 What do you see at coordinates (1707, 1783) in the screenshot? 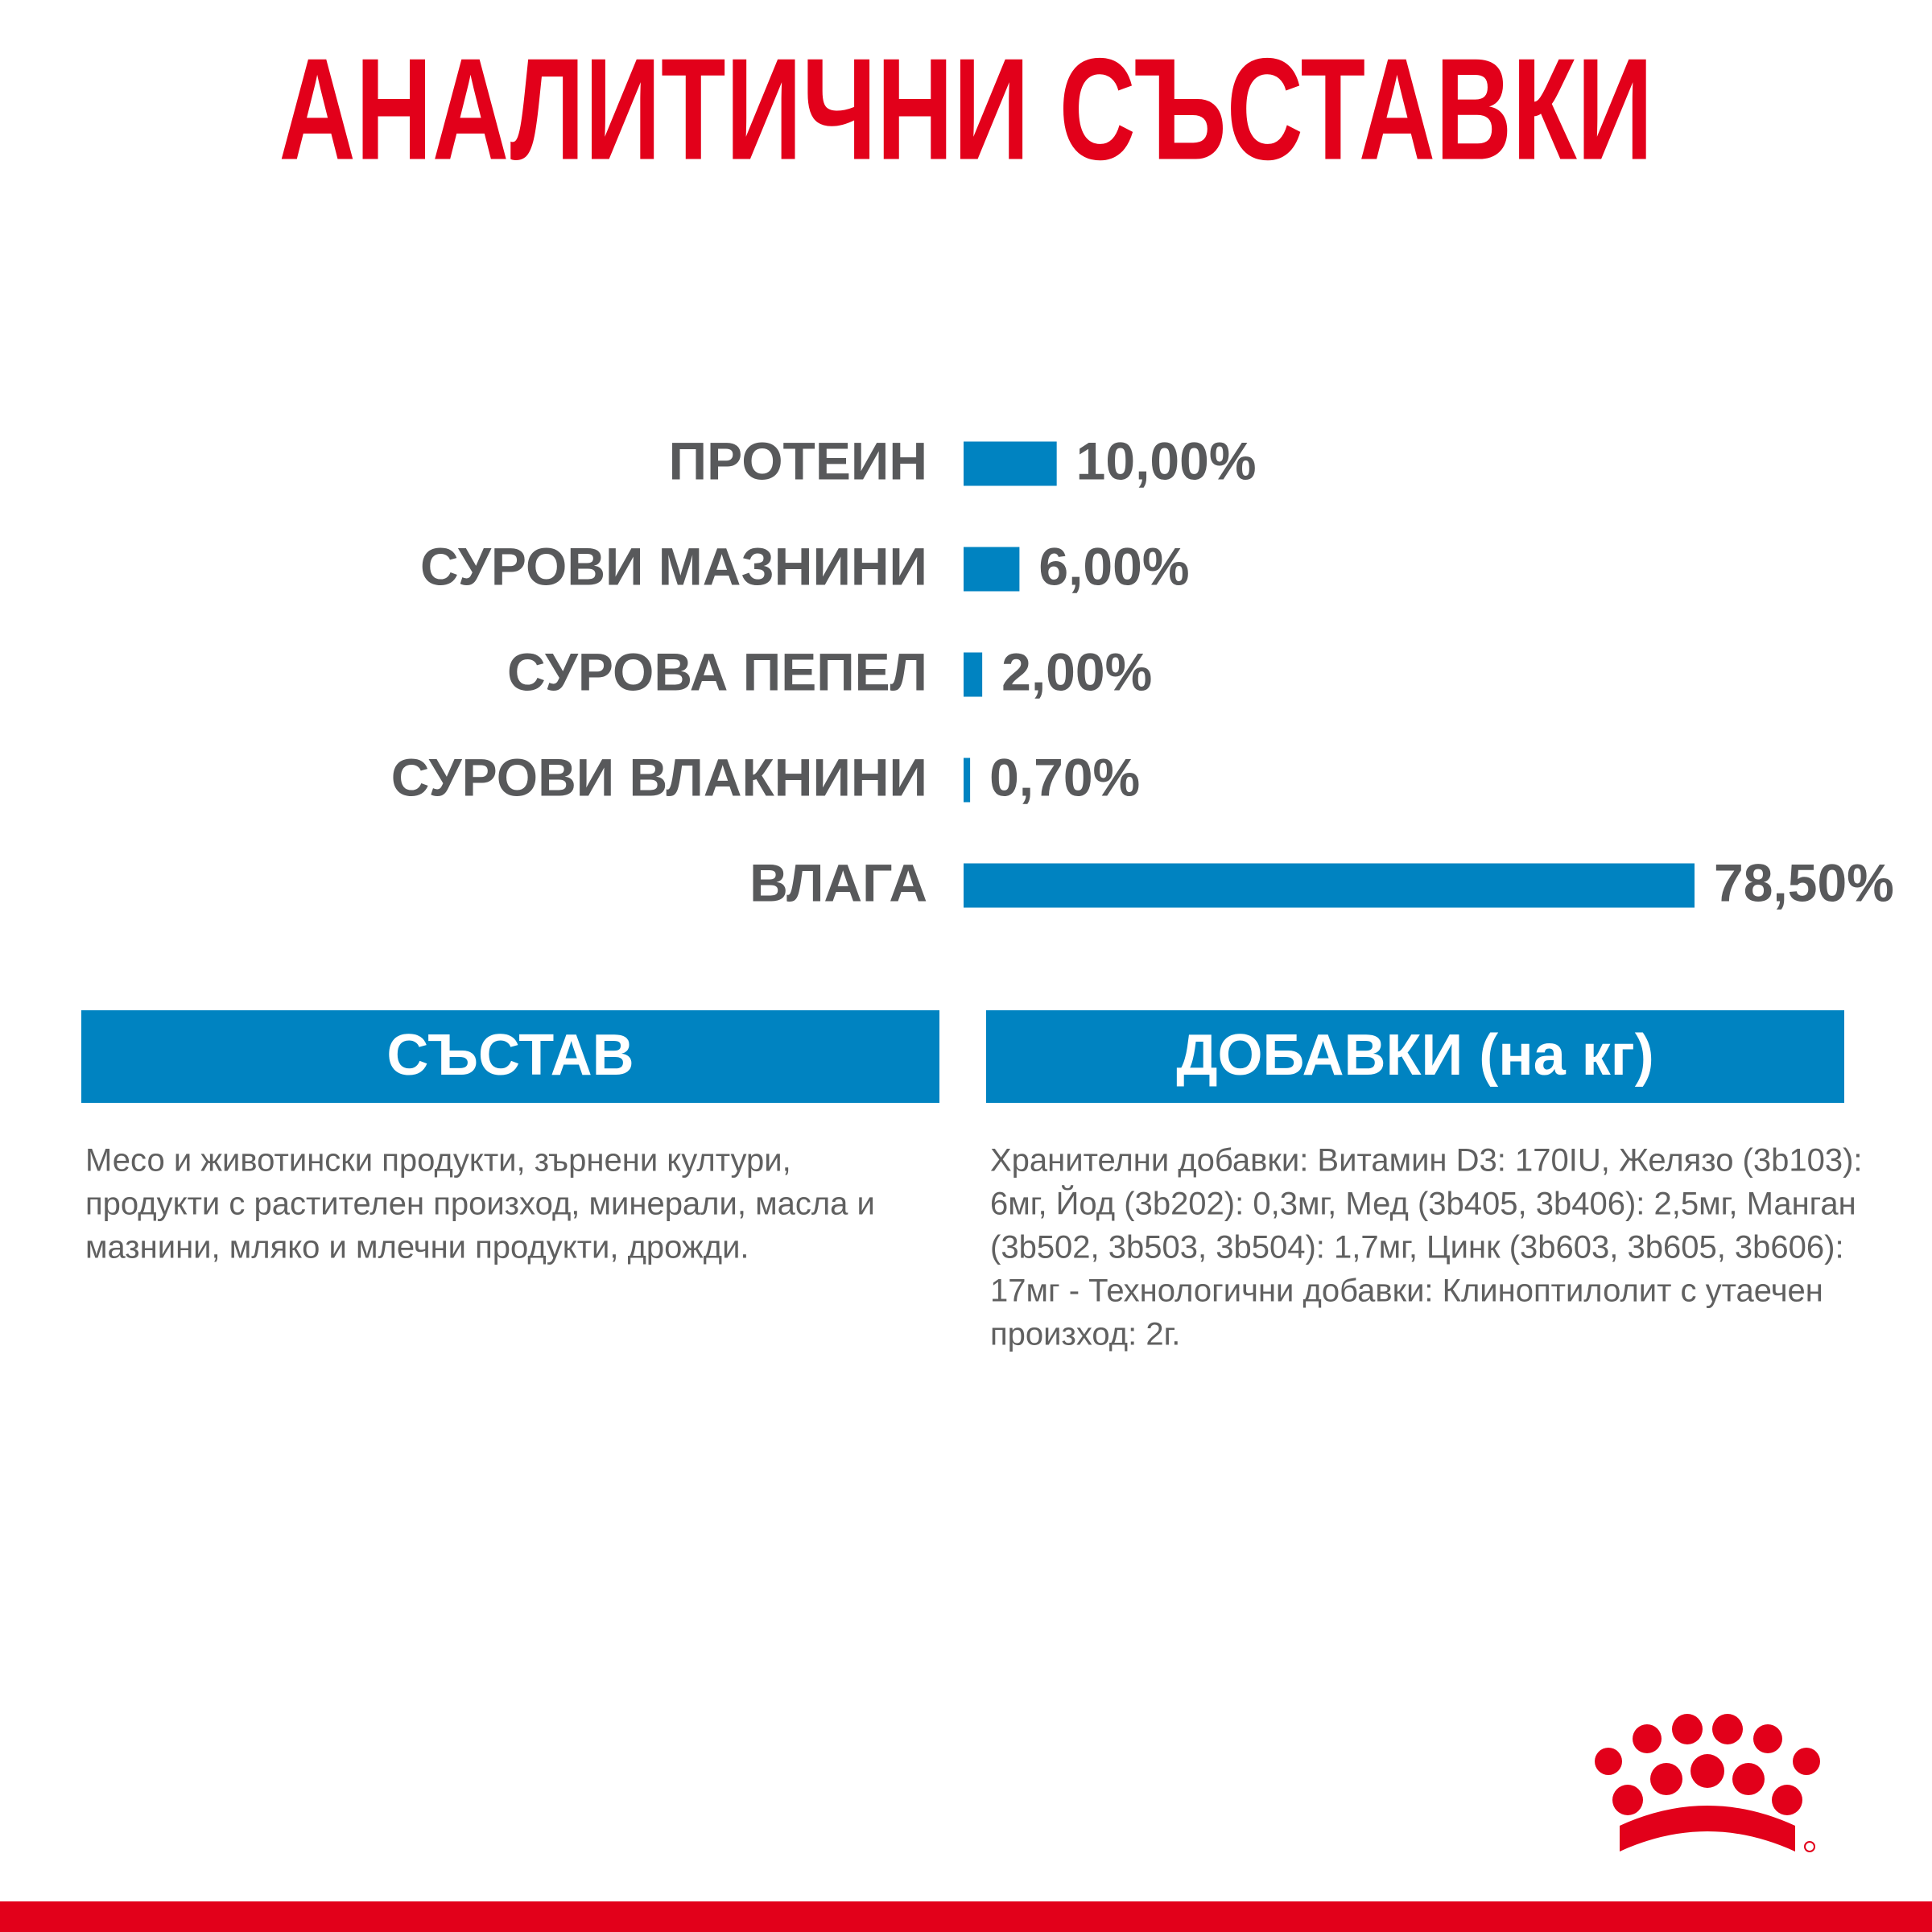
I see `logo` at bounding box center [1707, 1783].